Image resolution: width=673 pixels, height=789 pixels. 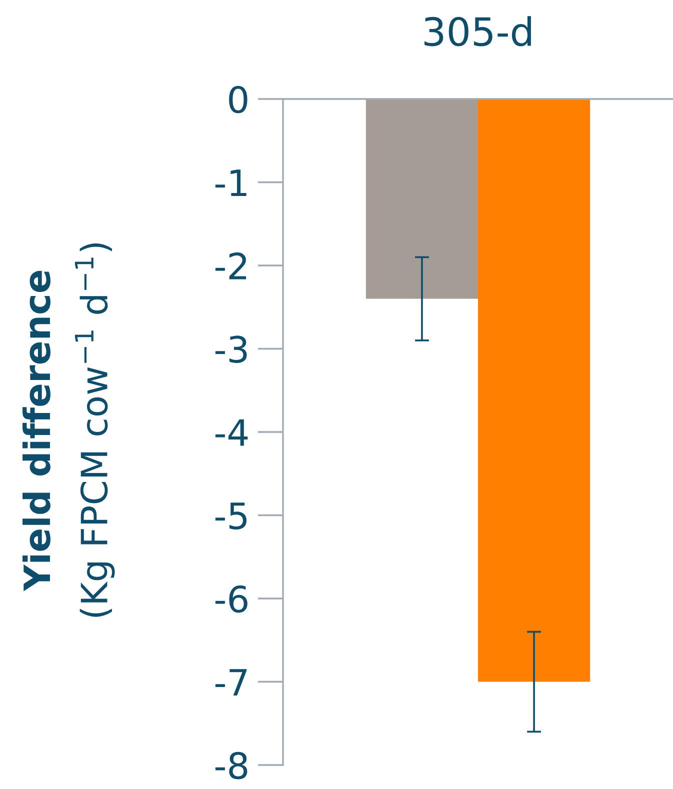 What do you see at coordinates (231, 516) in the screenshot?
I see `y-tick-label: -5` at bounding box center [231, 516].